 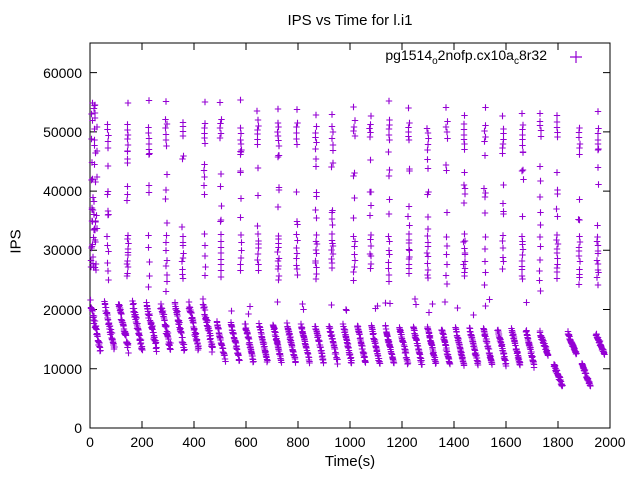 What do you see at coordinates (350, 461) in the screenshot?
I see `x-axis-label: Time(s)` at bounding box center [350, 461].